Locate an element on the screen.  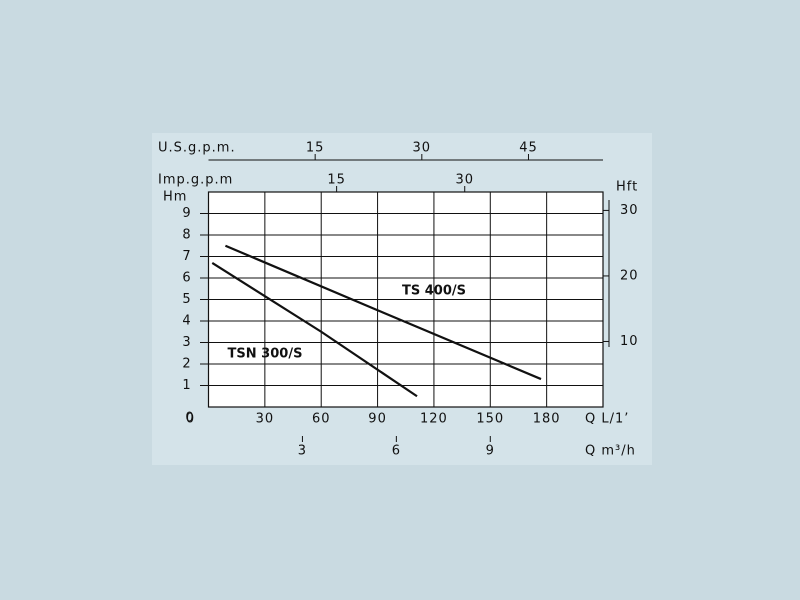
series-label: TSN 300/S is located at coordinates (265, 354).